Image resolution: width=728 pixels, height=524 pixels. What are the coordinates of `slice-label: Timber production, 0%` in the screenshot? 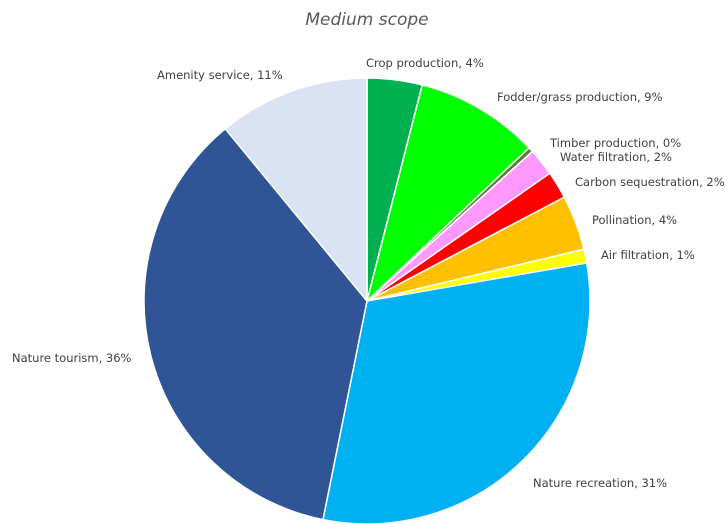 It's located at (615, 143).